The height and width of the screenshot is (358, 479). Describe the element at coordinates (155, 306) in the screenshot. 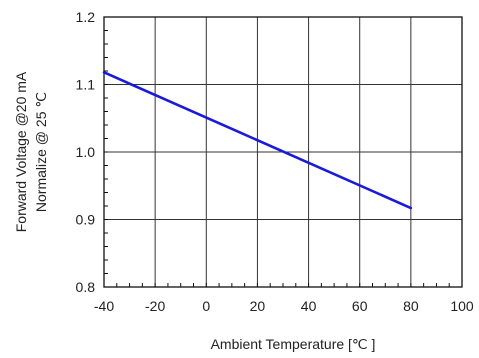

I see `x-tick-label-1: -20` at that location.